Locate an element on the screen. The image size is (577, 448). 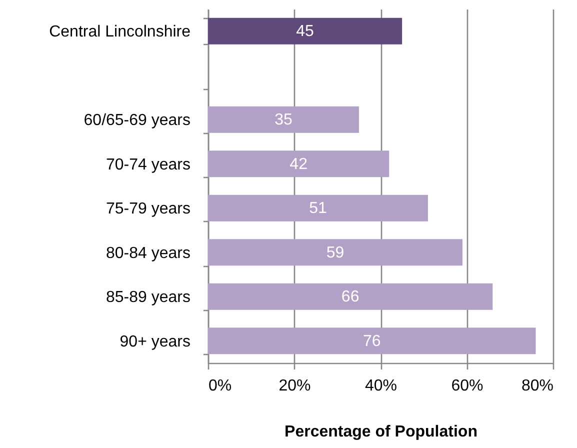
x-tick-label: 40% is located at coordinates (381, 386).